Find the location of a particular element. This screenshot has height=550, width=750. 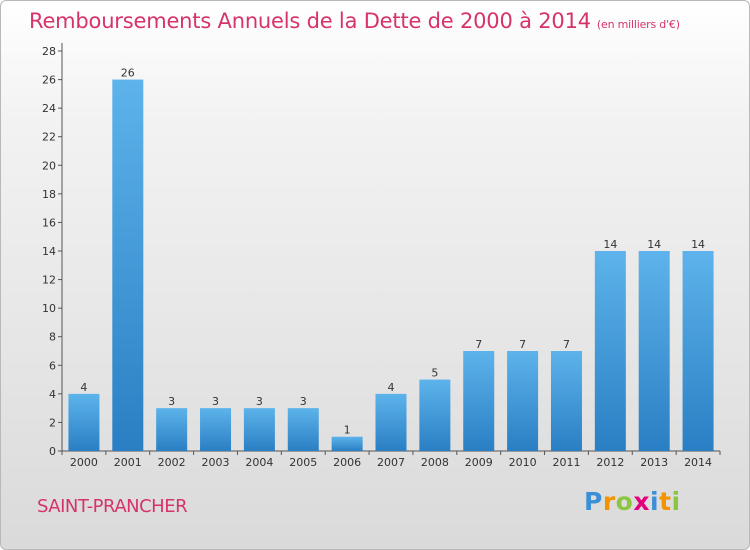

bar-2014 is located at coordinates (698, 351).